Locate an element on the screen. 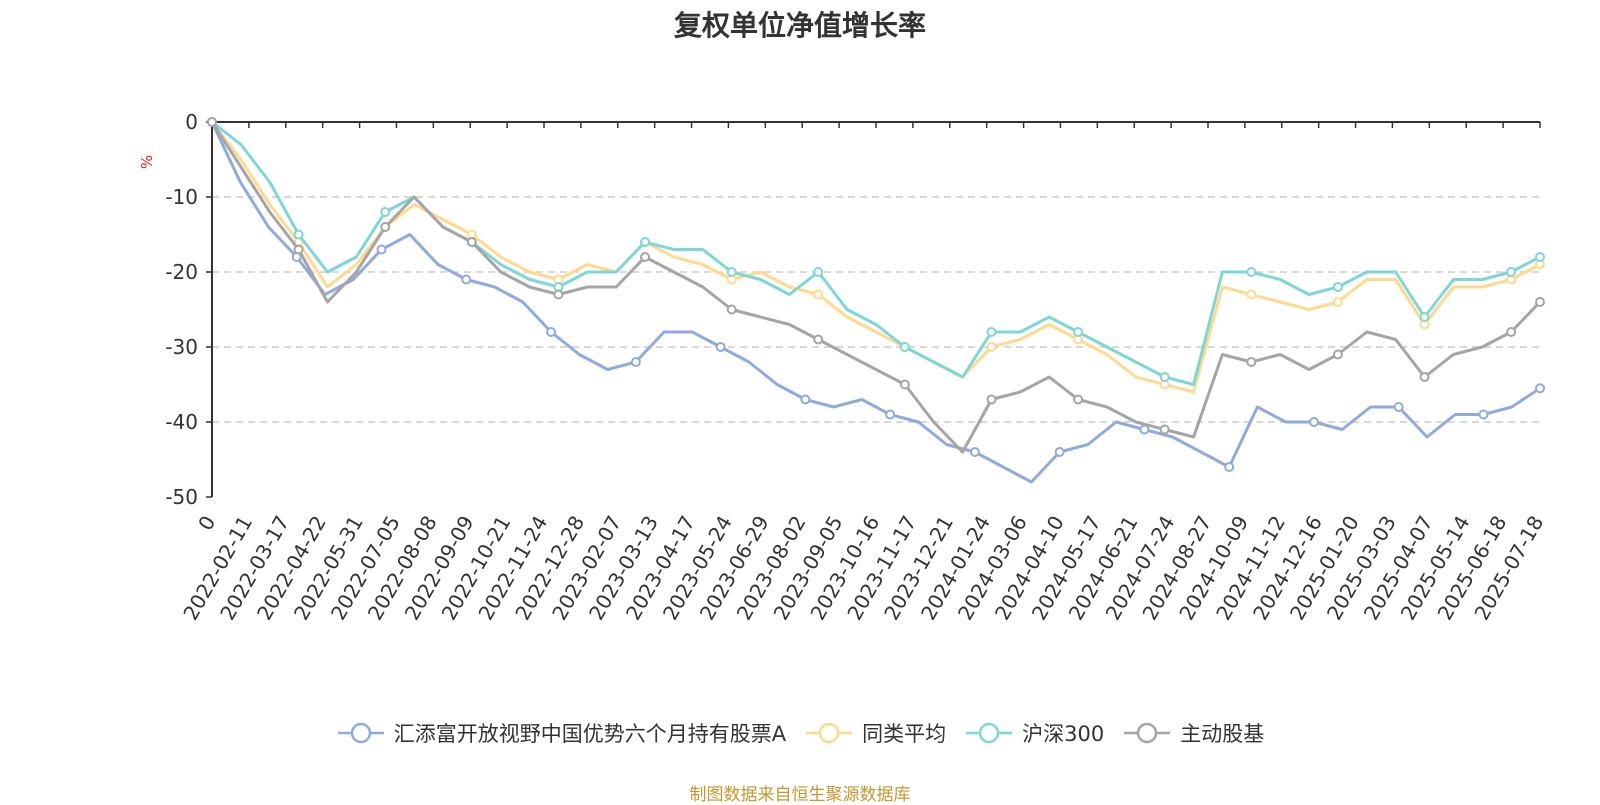  x-tick-label: 0 is located at coordinates (206, 523).